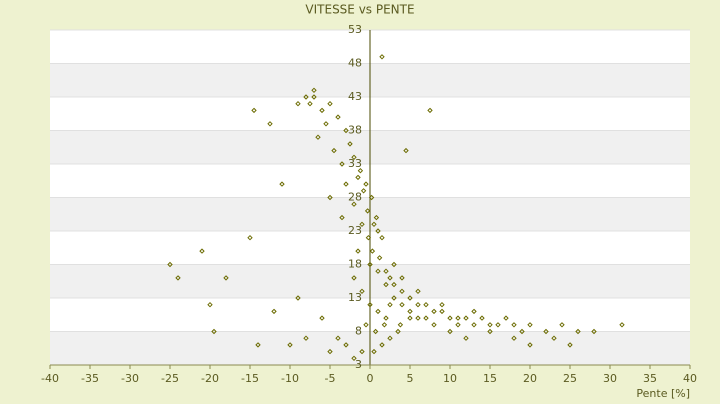 The image size is (720, 404). I want to click on y-tick-label: 38, so click(355, 130).